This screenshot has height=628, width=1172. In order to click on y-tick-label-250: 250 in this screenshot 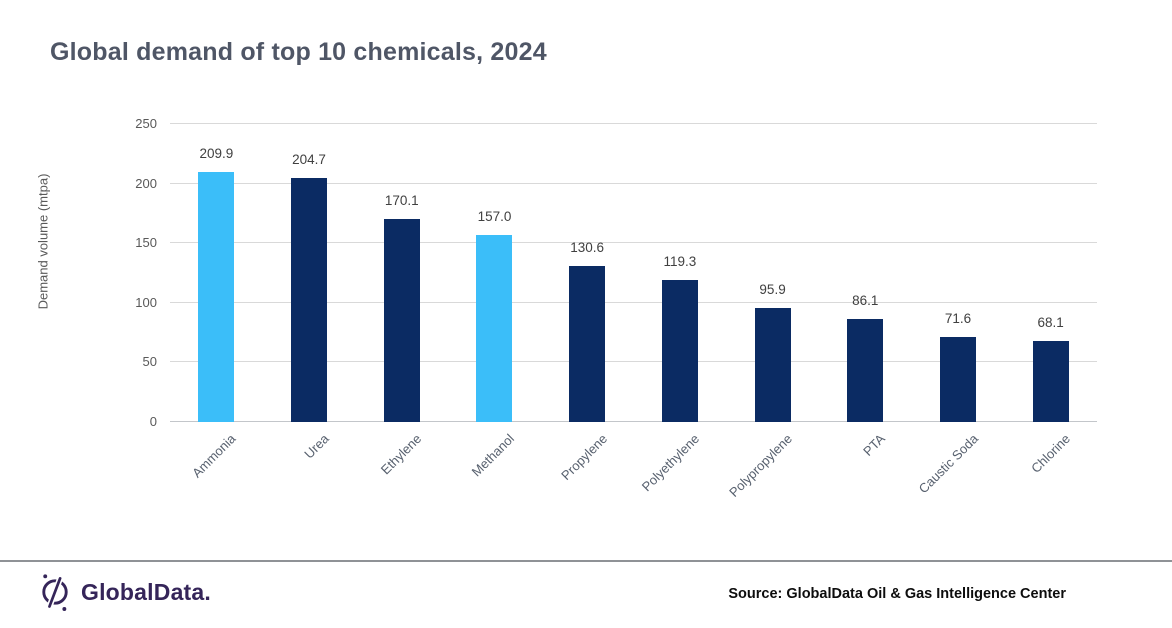, I will do `click(146, 123)`.